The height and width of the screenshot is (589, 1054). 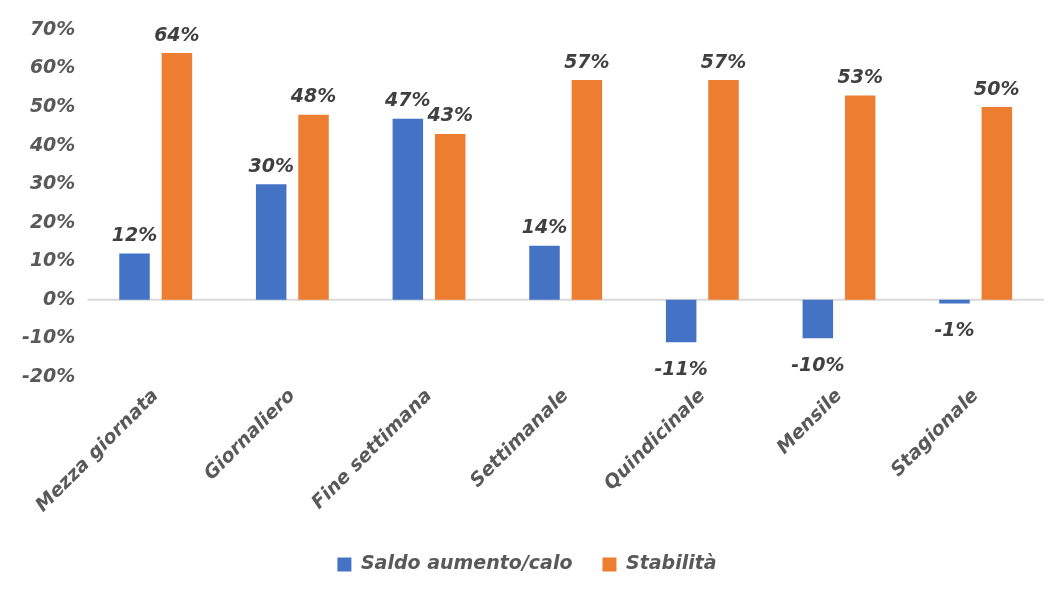 I want to click on y-tick-label: 50%, so click(x=52, y=105).